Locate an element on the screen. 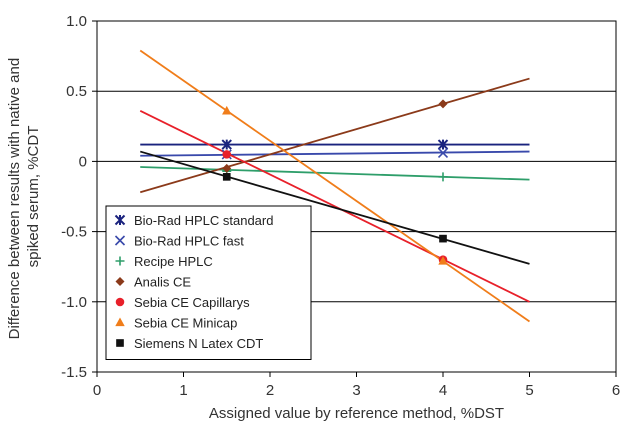 This screenshot has width=622, height=429. data-points is located at coordinates (335, 182).